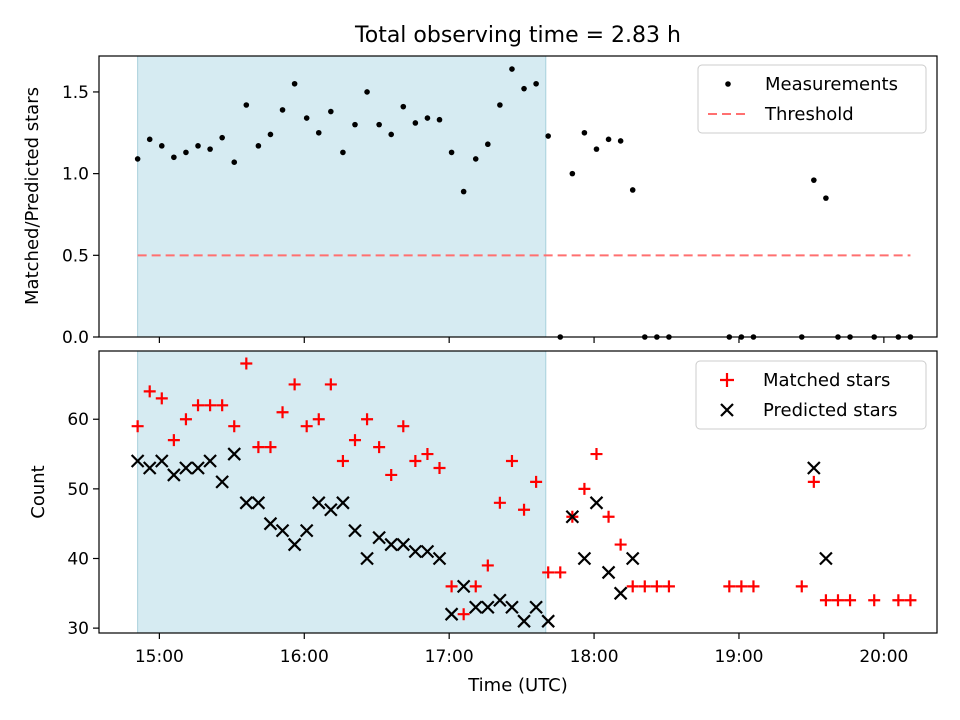 The width and height of the screenshot is (960, 720). What do you see at coordinates (517, 35) in the screenshot?
I see `chart-title: Total observing time = 2.83 h` at bounding box center [517, 35].